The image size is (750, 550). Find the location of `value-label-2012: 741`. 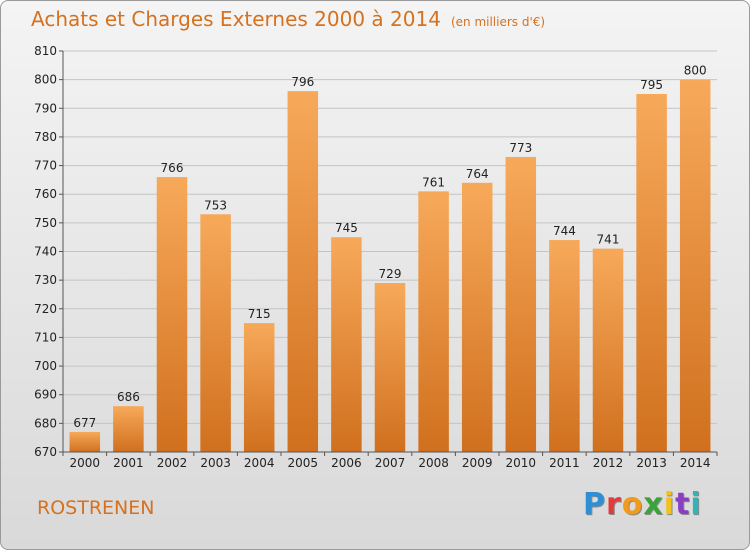

value-label-2012: 741 is located at coordinates (608, 240).